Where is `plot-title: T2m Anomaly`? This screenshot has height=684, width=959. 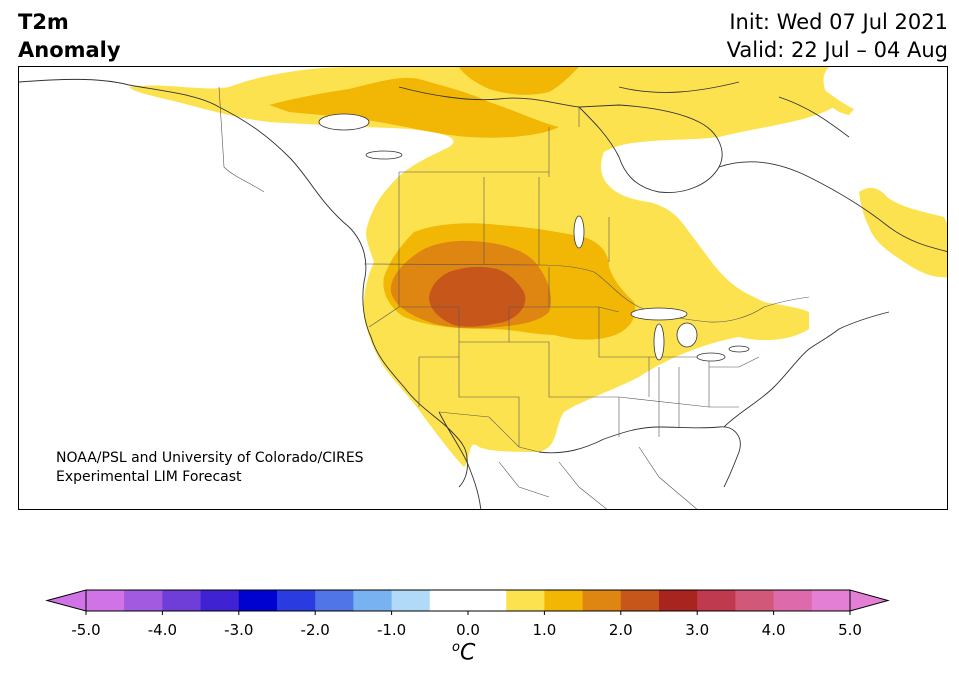 plot-title: T2m Anomaly is located at coordinates (69, 36).